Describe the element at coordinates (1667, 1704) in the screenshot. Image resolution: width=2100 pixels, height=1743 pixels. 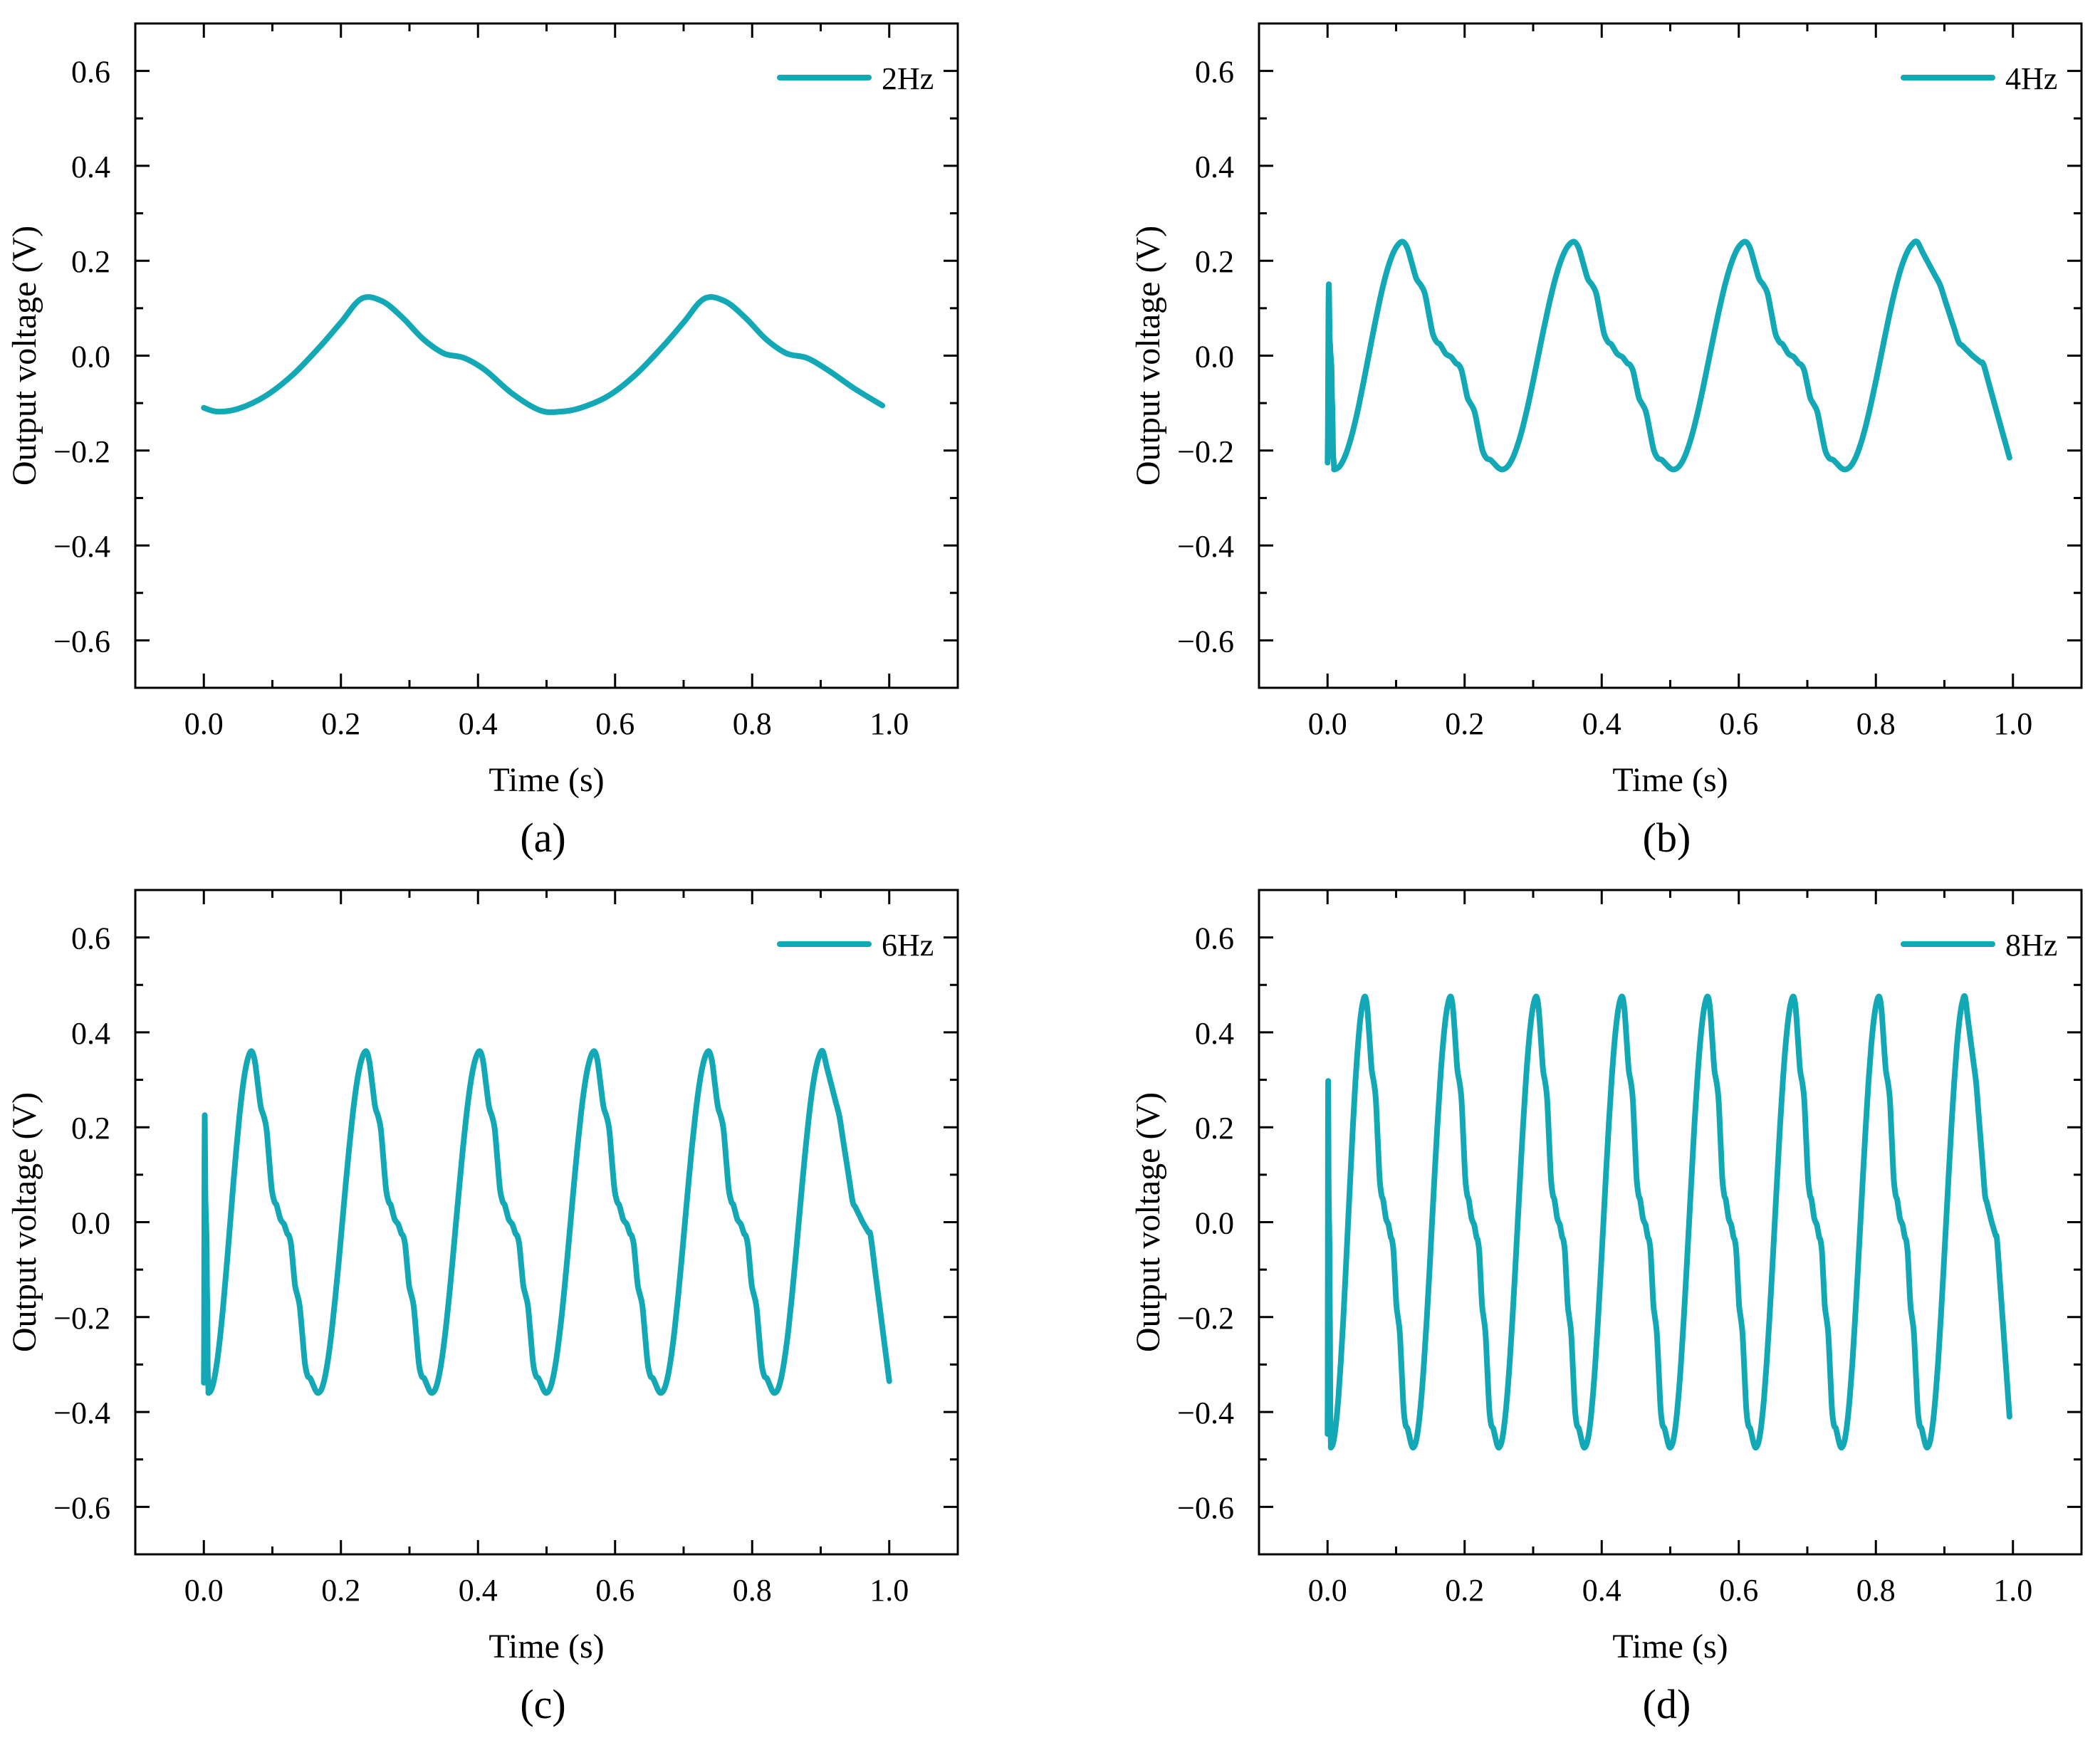
I see `panel-label: (d)` at that location.